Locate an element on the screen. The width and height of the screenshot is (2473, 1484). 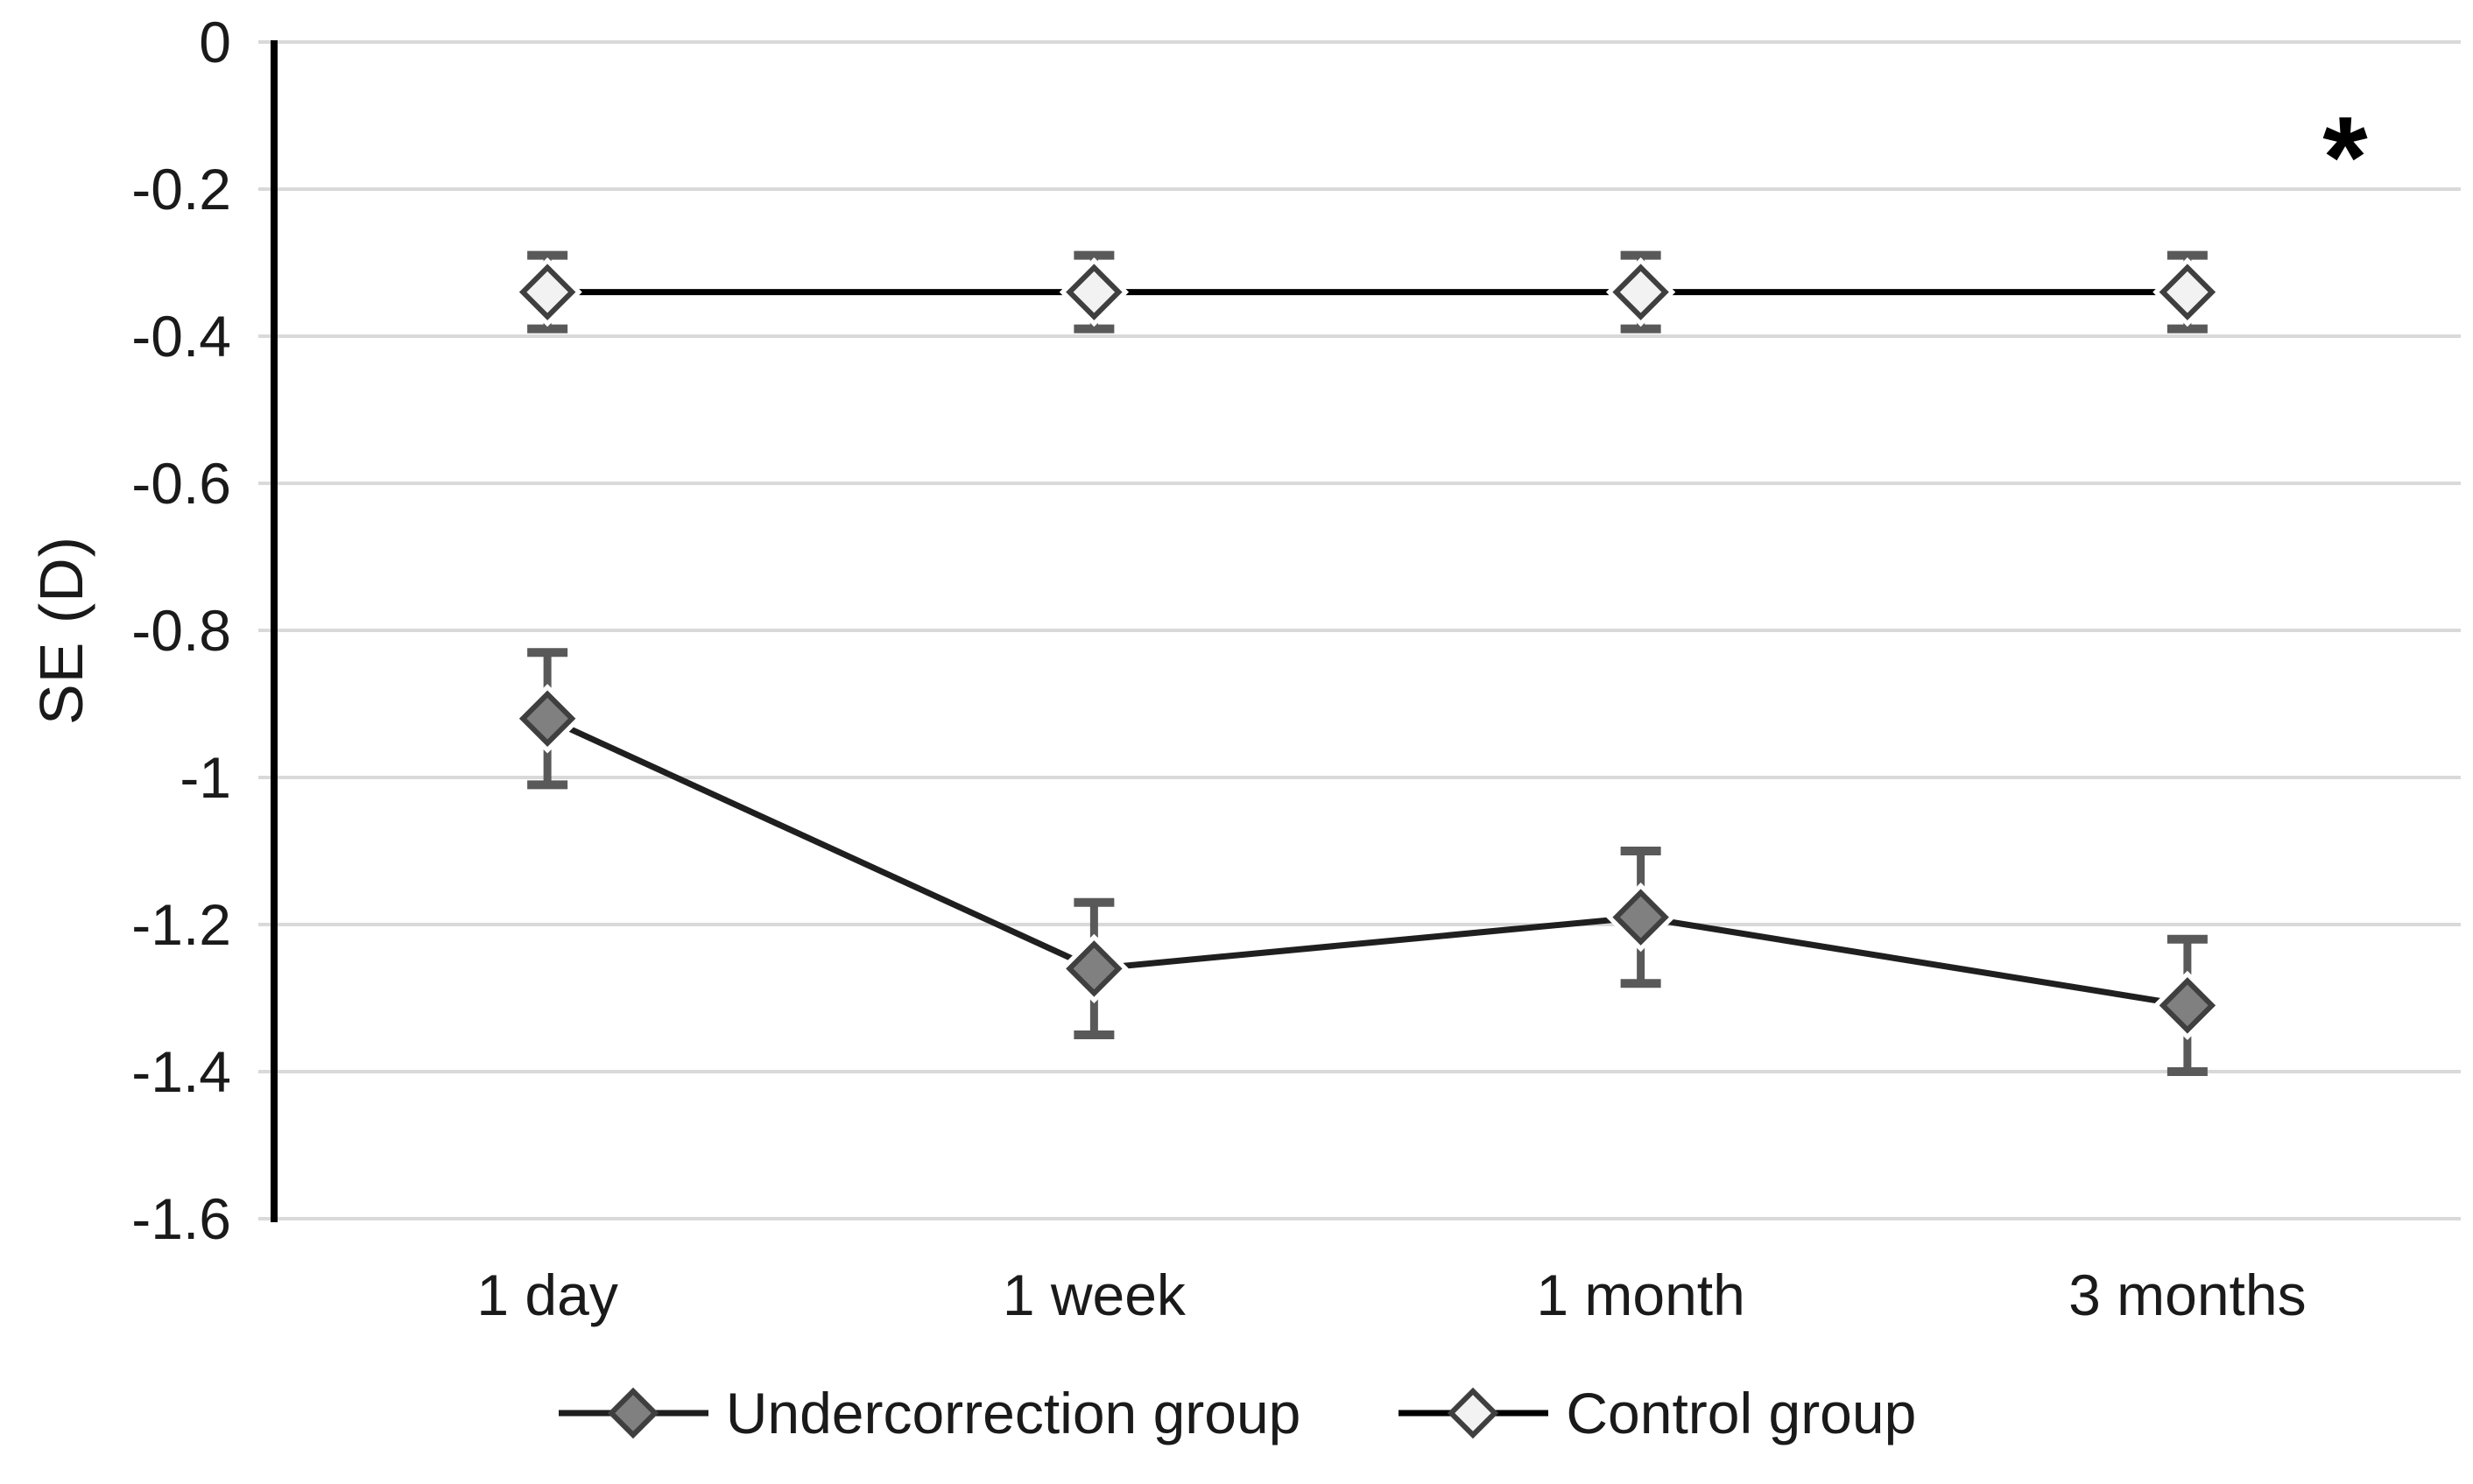
series-line-undercorrection-group is located at coordinates (1367, 862).